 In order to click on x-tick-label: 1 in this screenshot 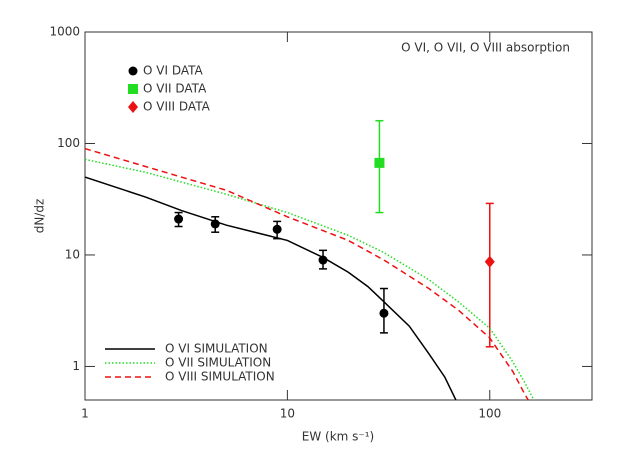, I will do `click(85, 414)`.